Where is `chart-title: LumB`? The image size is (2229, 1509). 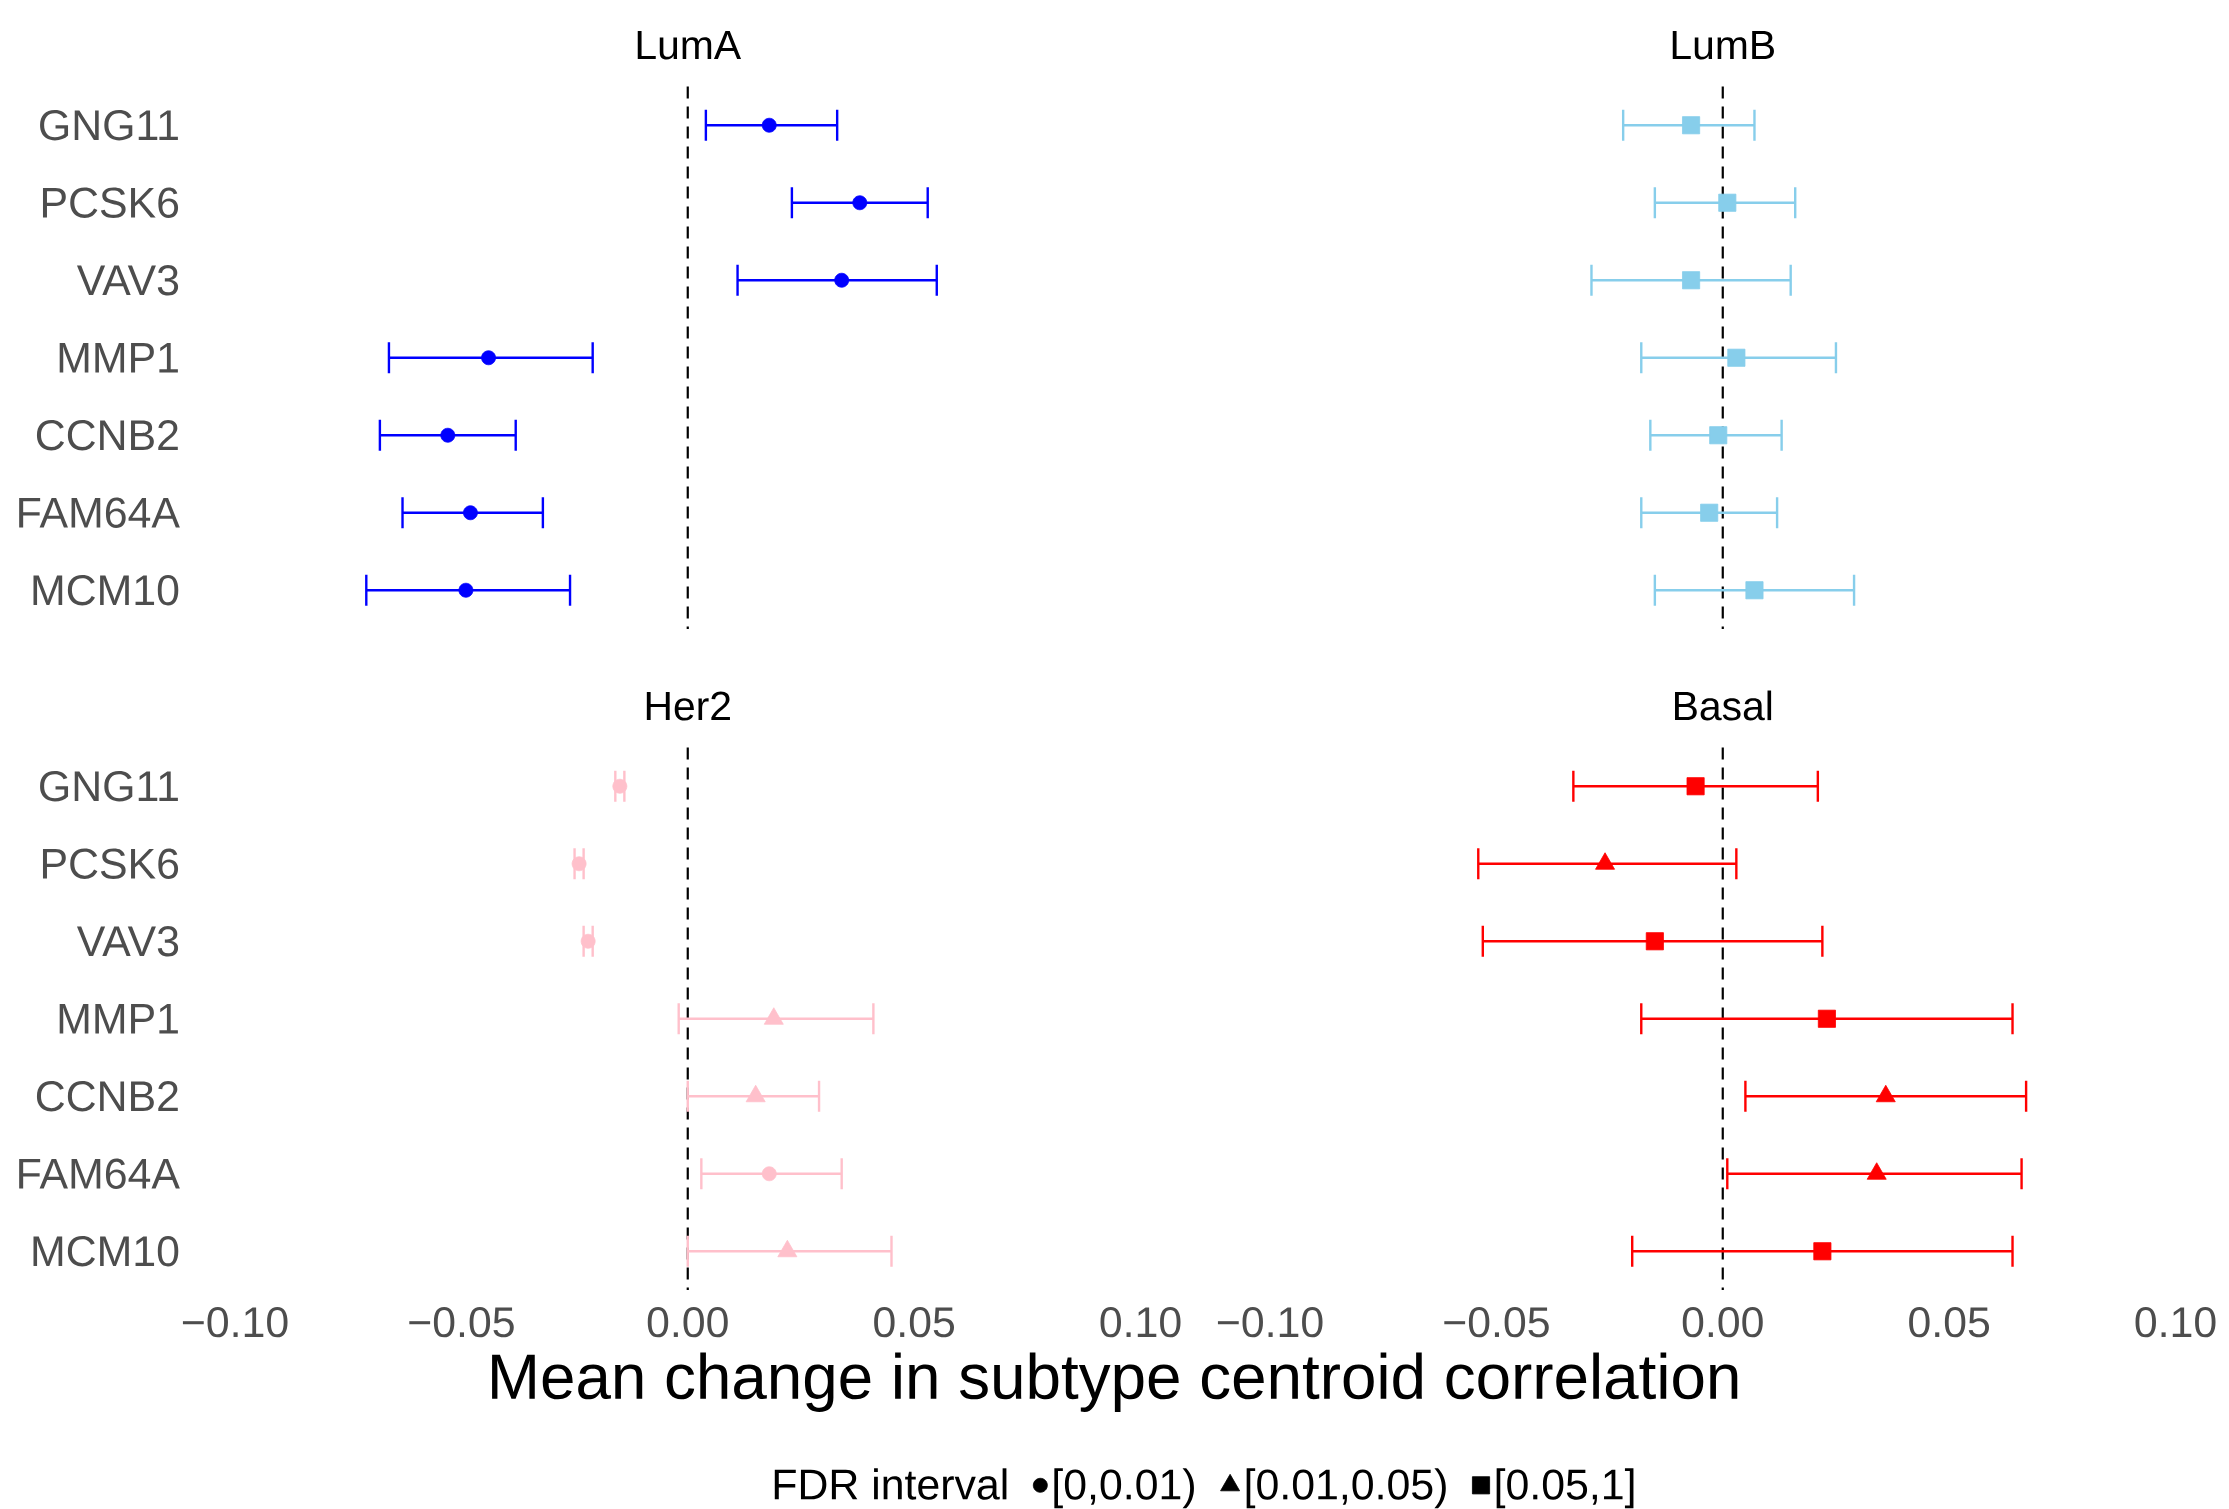 chart-title: LumB is located at coordinates (1723, 45).